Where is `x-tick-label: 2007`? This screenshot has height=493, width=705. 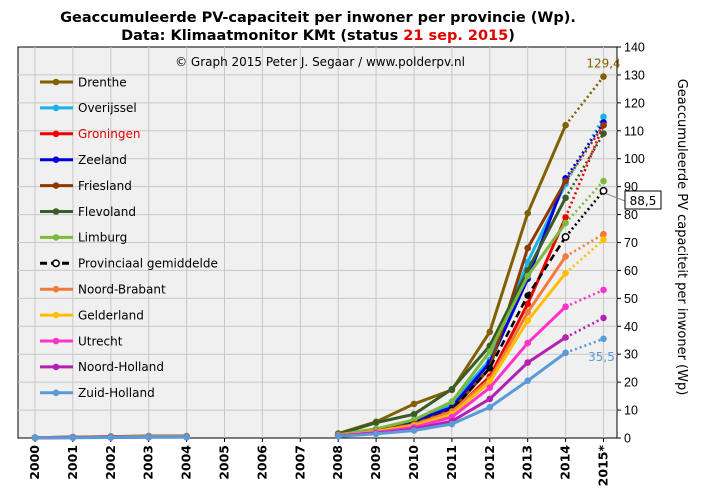 x-tick-label: 2007 is located at coordinates (299, 462).